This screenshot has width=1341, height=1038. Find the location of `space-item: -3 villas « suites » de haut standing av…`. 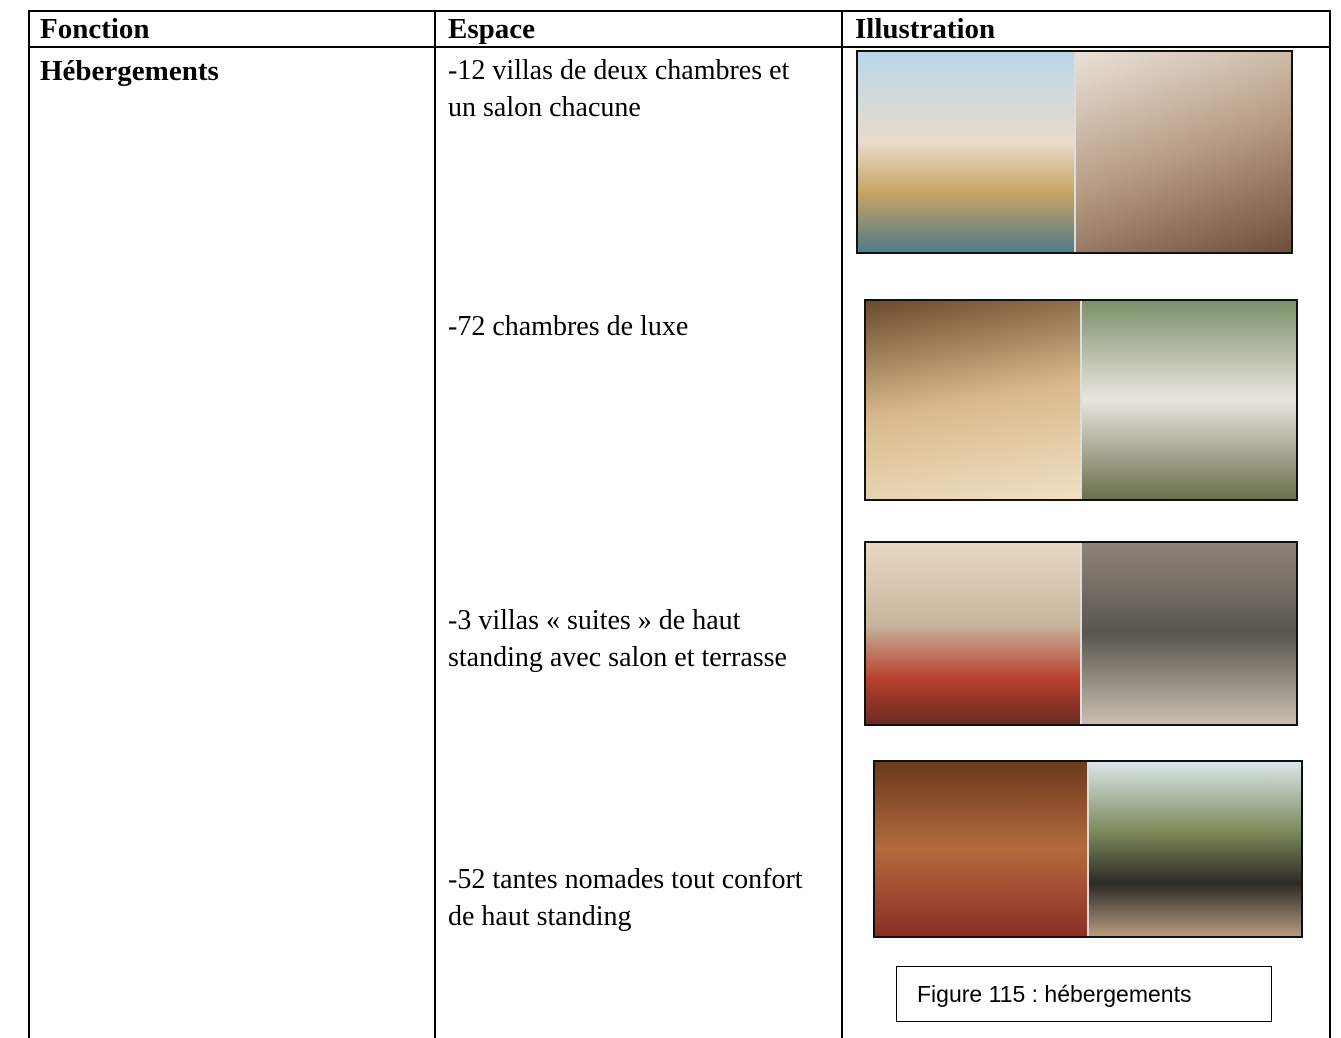

space-item: -3 villas « suites » de haut standing av… is located at coordinates (617, 639).